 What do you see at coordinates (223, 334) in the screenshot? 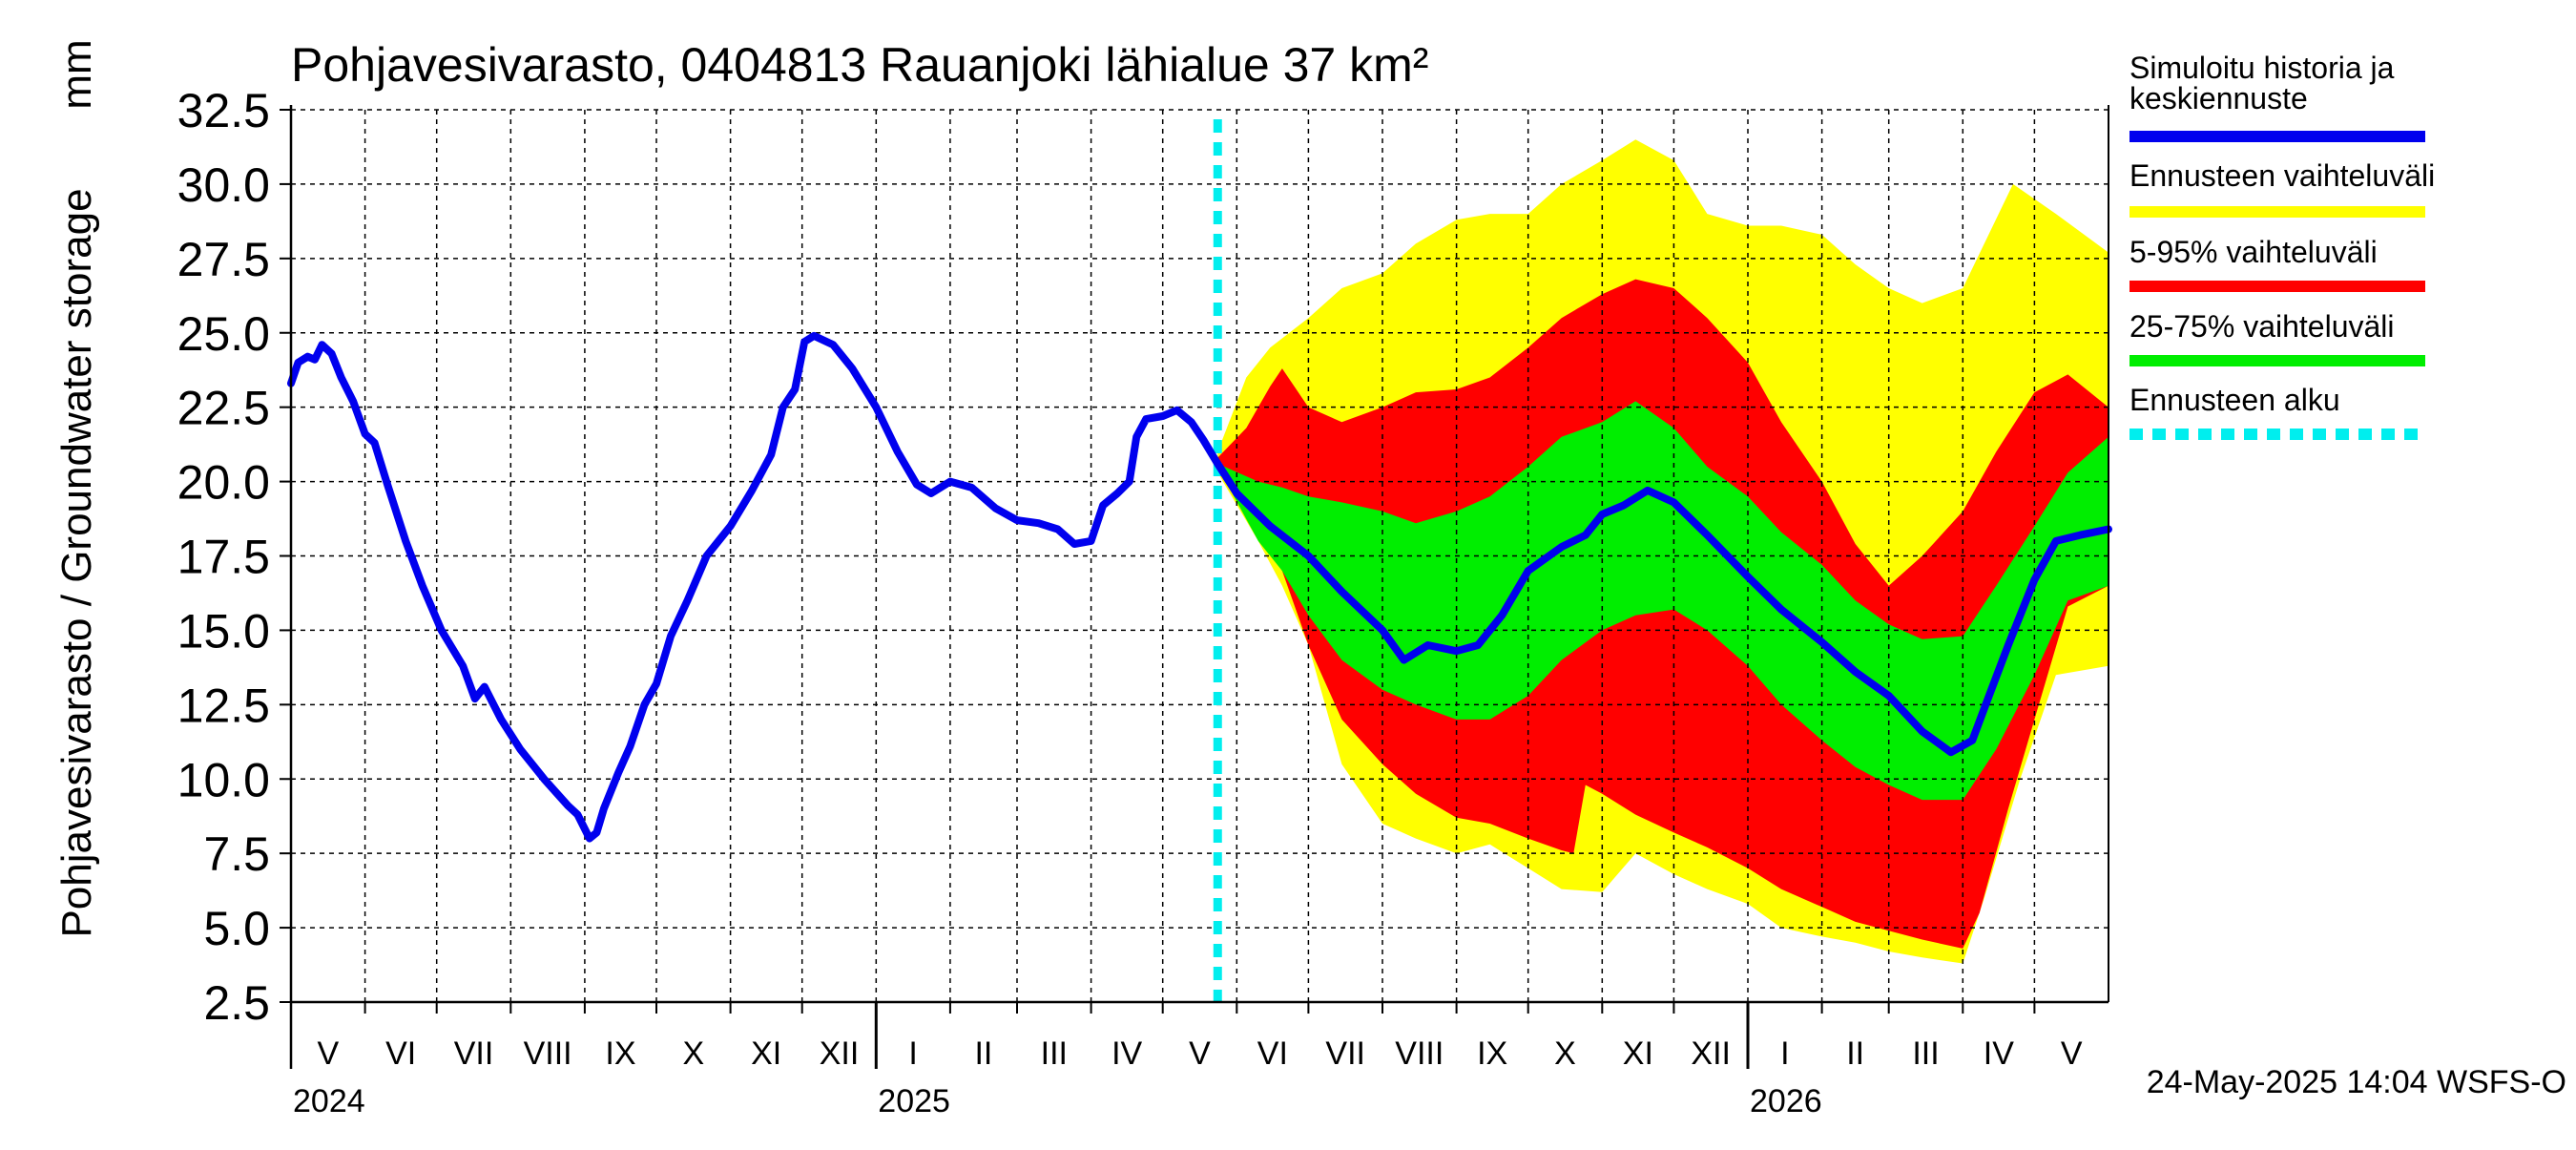
I see `y-tick-label: 25.0` at bounding box center [223, 334].